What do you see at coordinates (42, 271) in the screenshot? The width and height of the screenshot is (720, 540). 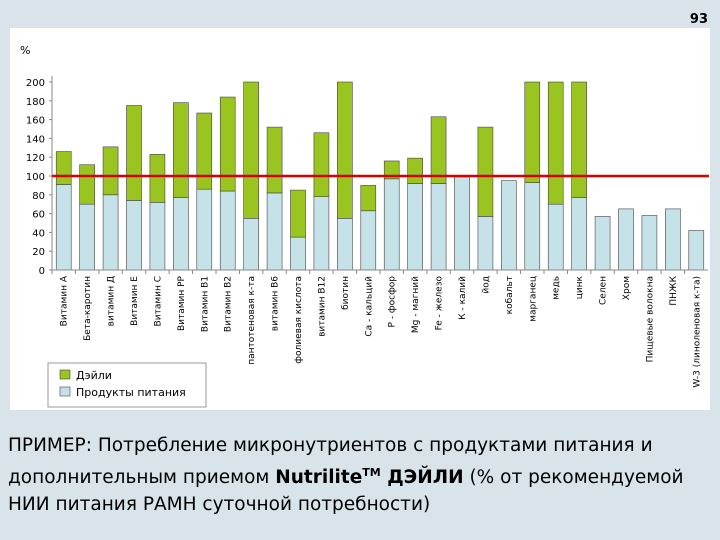 I see `y-tick-label: 0` at bounding box center [42, 271].